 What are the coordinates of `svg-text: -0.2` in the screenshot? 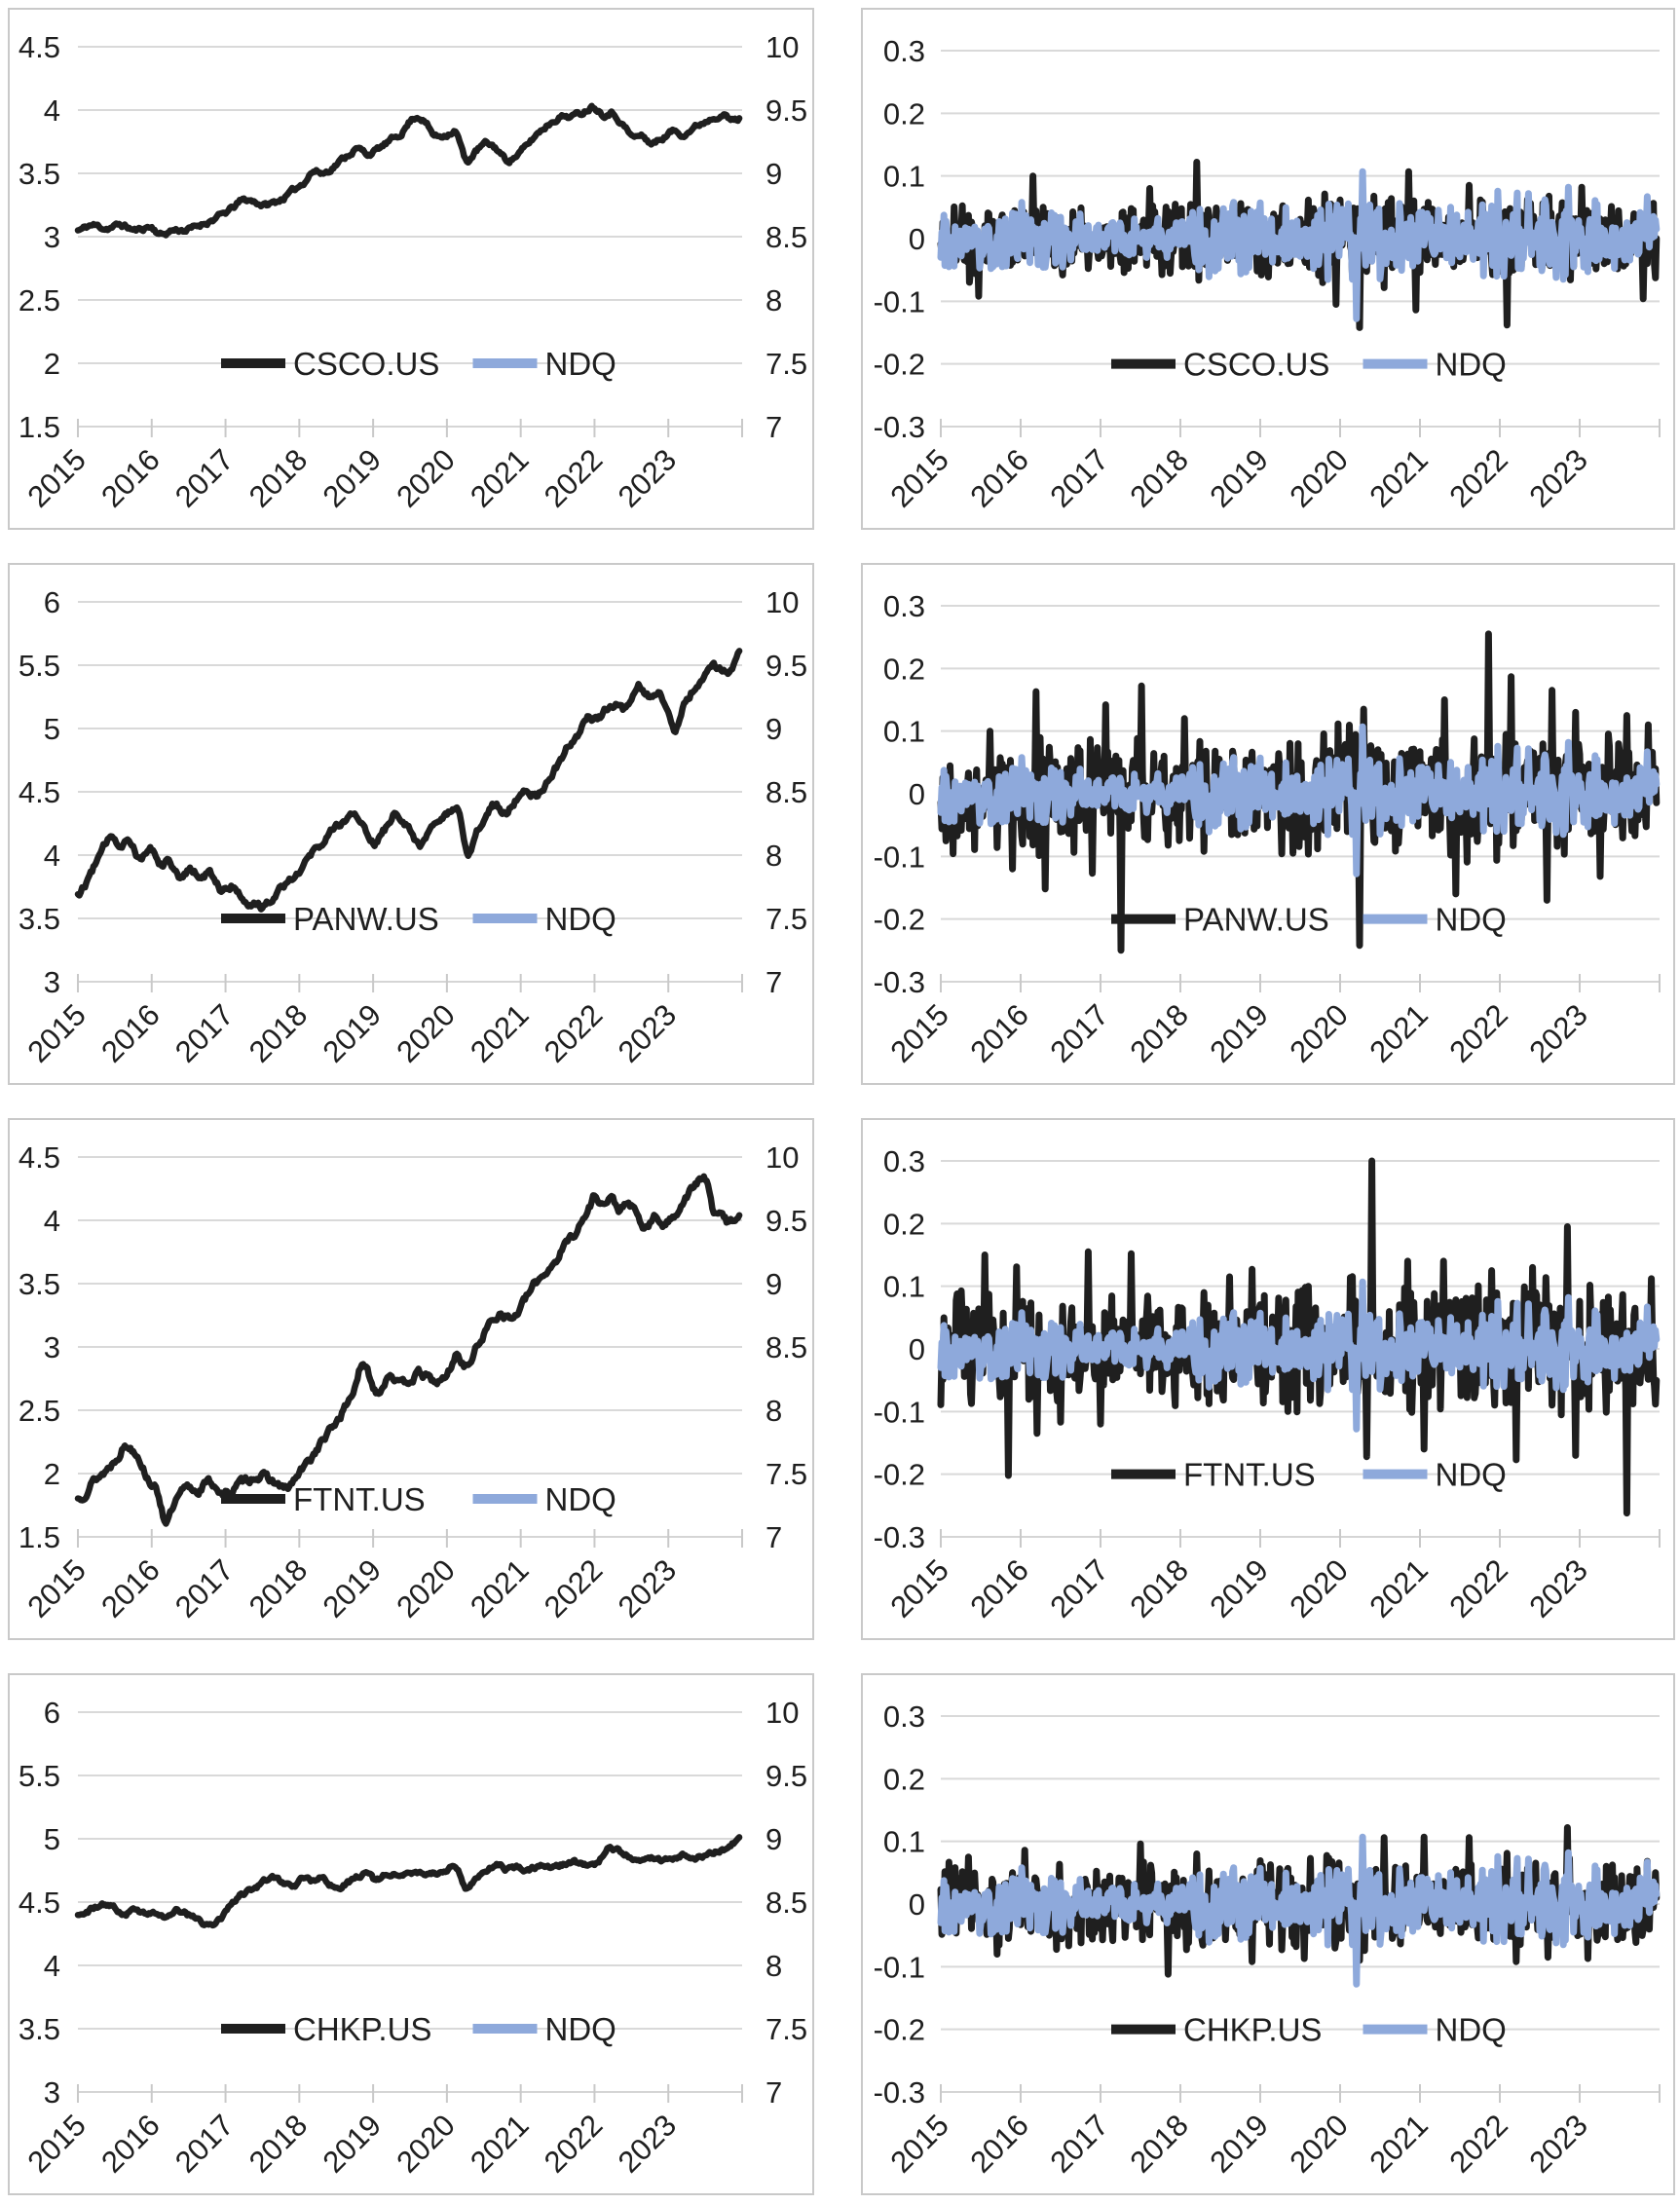 It's located at (899, 920).